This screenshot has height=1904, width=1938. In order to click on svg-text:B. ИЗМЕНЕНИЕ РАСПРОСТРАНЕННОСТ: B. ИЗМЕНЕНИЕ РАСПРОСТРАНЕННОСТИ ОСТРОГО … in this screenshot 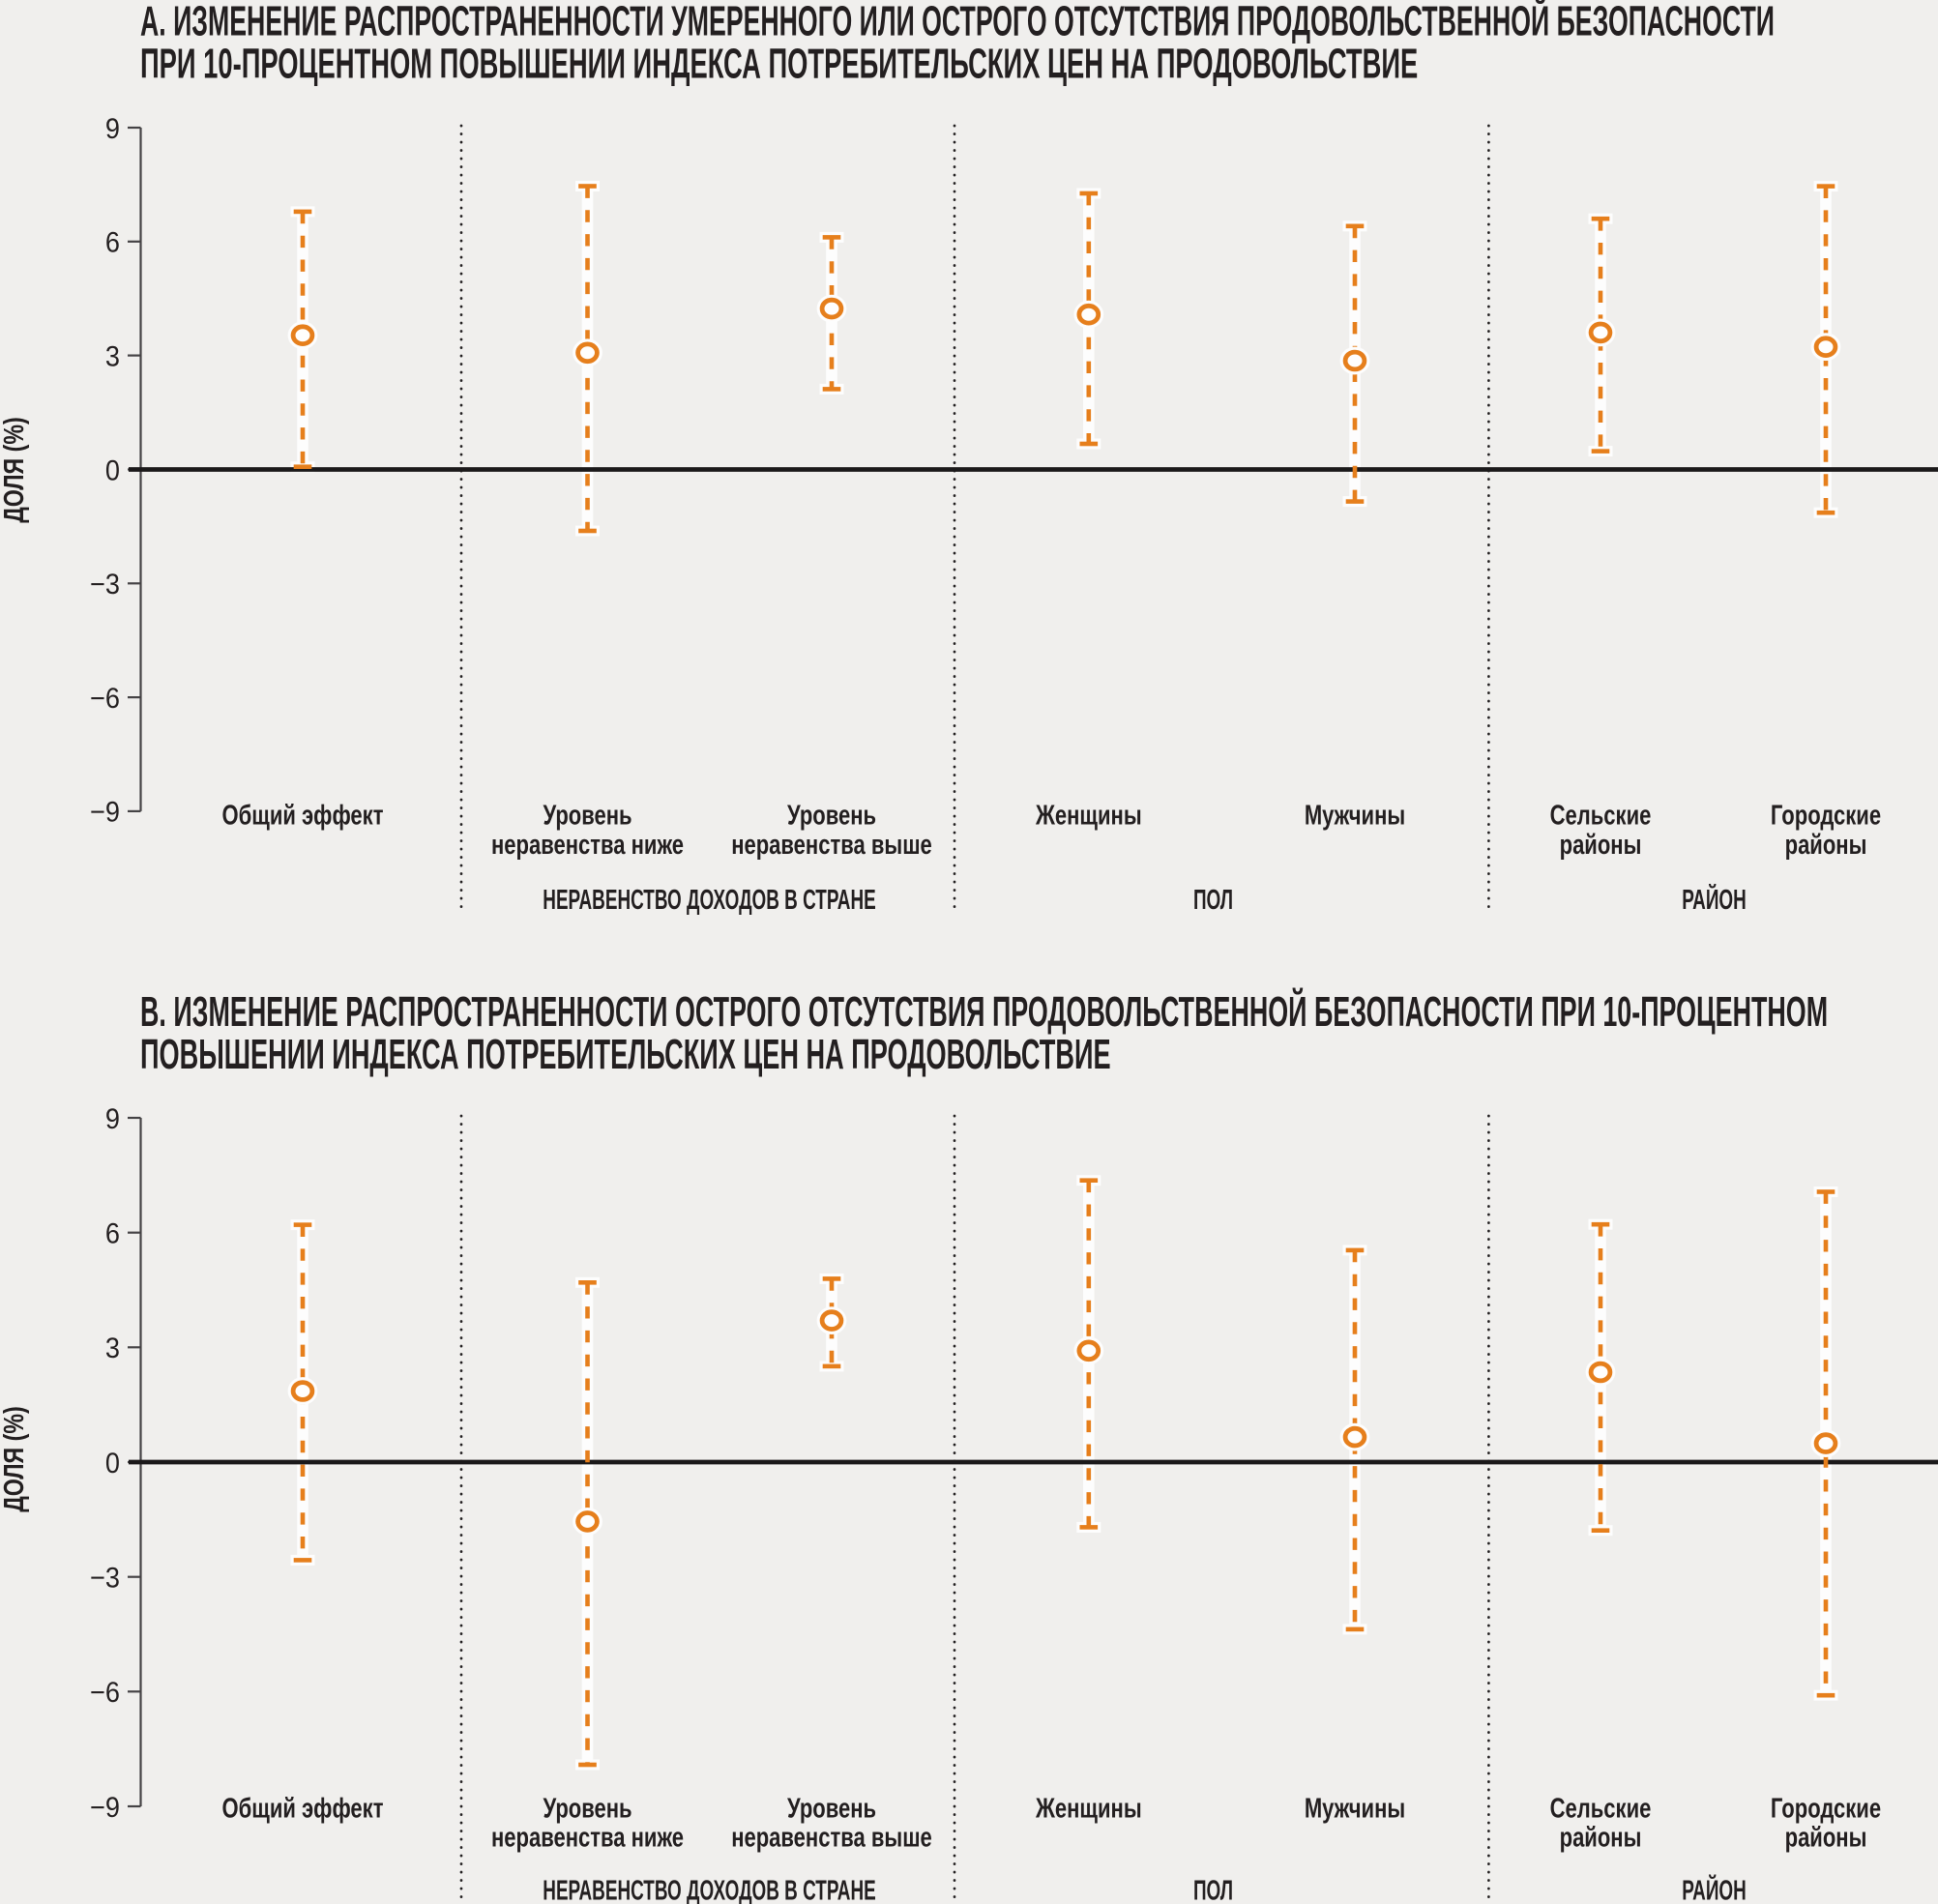, I will do `click(984, 1011)`.